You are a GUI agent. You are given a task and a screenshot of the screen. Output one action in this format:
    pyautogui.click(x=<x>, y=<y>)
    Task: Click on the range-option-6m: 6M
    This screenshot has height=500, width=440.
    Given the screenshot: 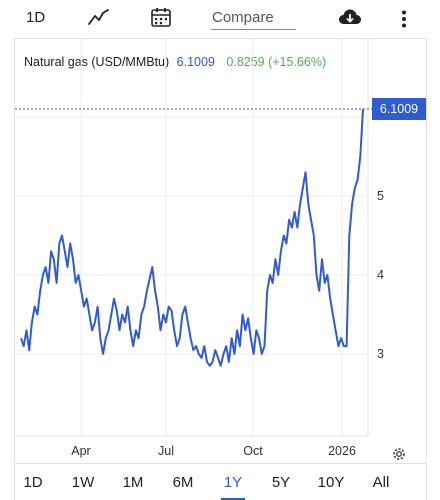 What is the action you would take?
    pyautogui.click(x=183, y=482)
    